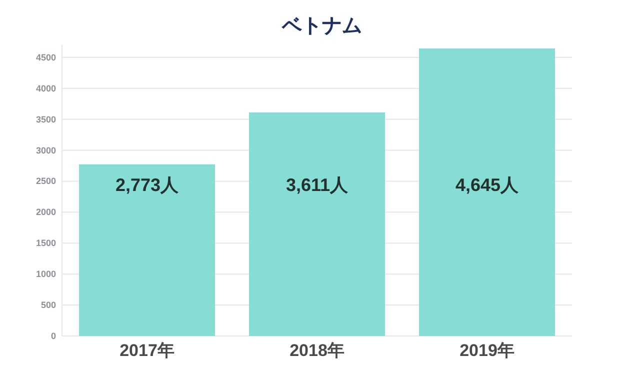 This screenshot has width=636, height=373. I want to click on x-tick-label: 2018年, so click(317, 350).